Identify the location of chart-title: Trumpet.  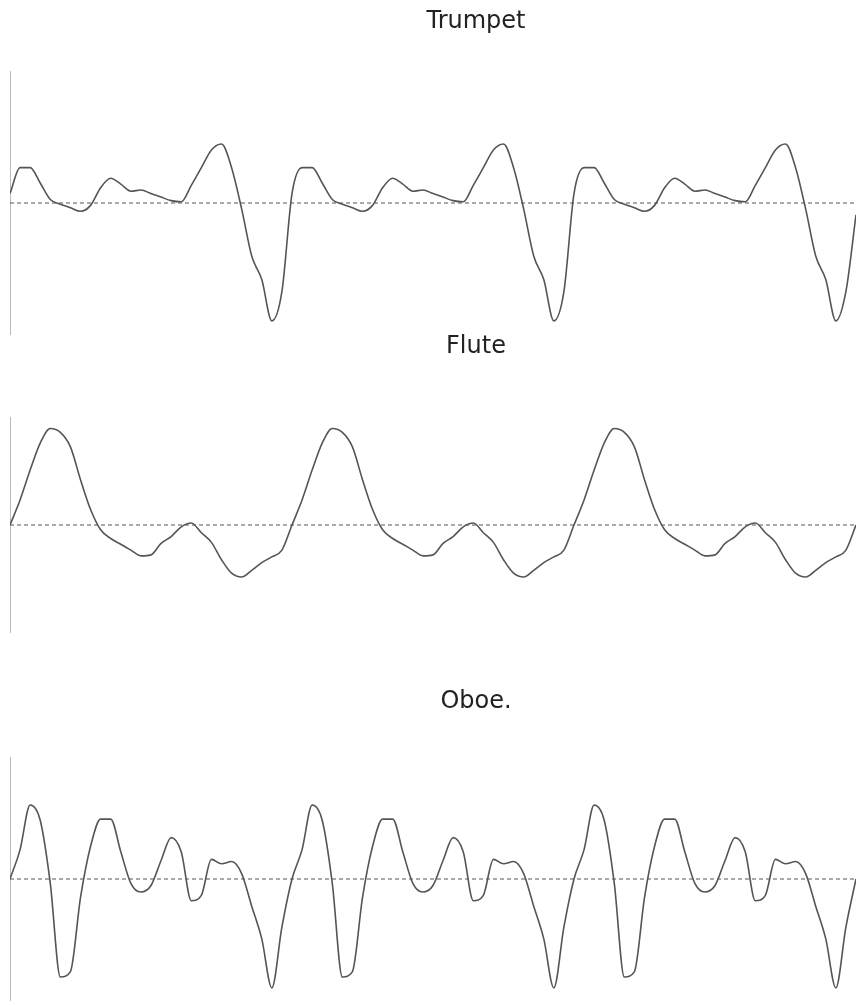
(476, 20).